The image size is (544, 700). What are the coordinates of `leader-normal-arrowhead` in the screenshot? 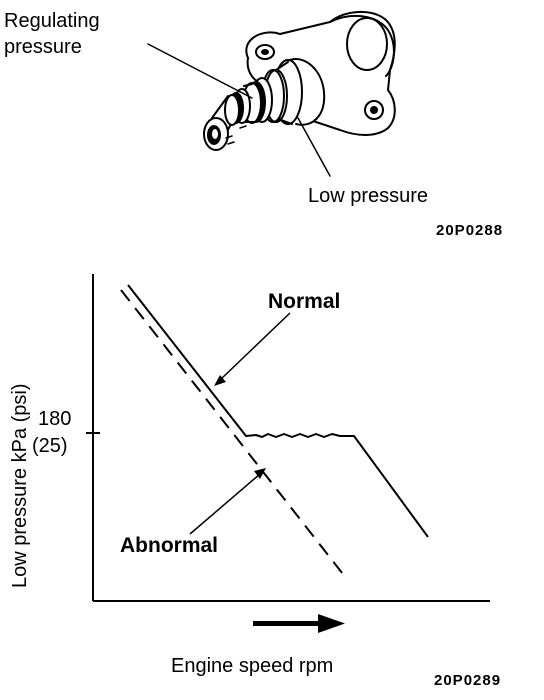 It's located at (220, 380).